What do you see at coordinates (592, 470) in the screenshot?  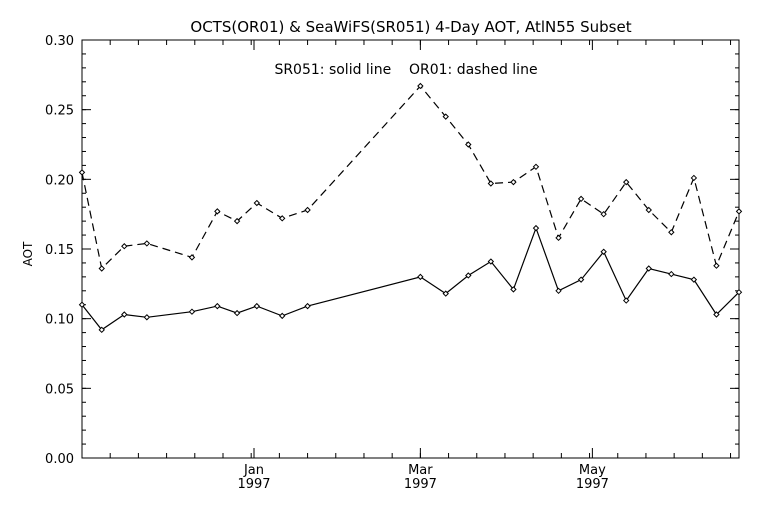 I see `x-tick-label-month: May` at bounding box center [592, 470].